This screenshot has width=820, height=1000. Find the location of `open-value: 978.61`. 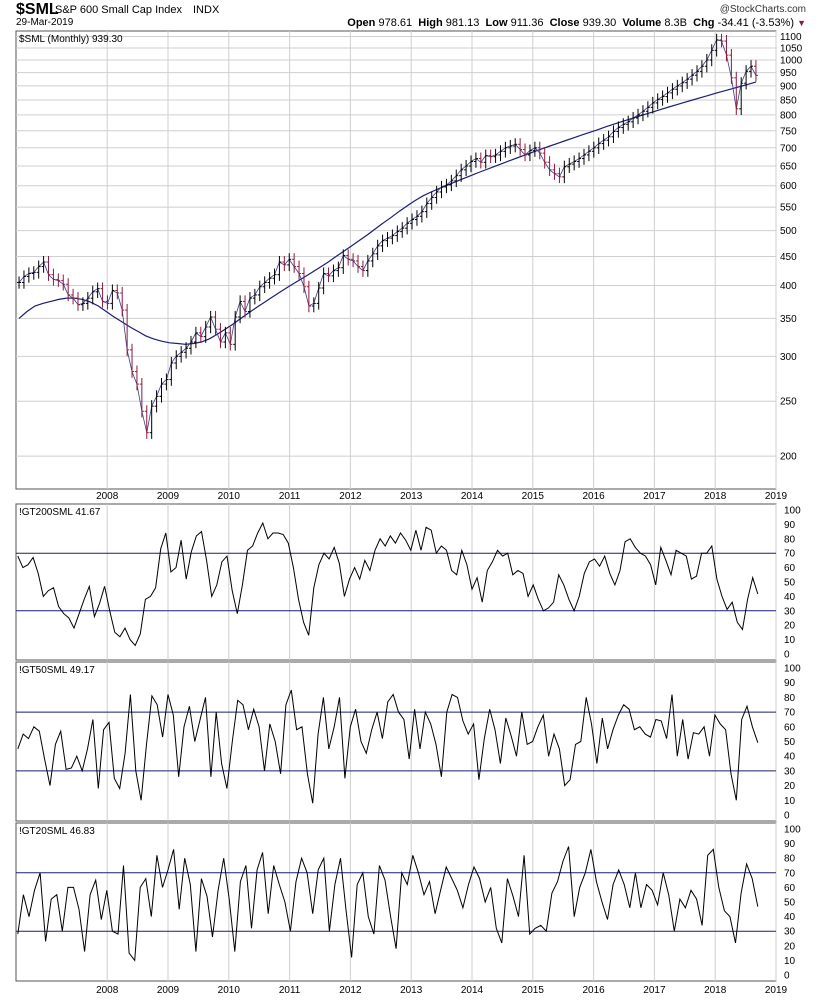

open-value: 978.61 is located at coordinates (395, 23).